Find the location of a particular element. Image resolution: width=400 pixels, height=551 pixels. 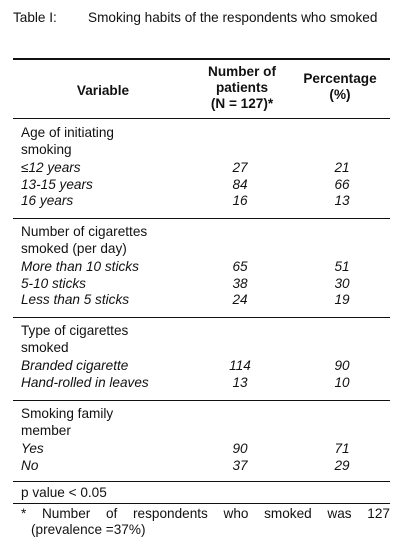

row-patients: 65 is located at coordinates (240, 266).